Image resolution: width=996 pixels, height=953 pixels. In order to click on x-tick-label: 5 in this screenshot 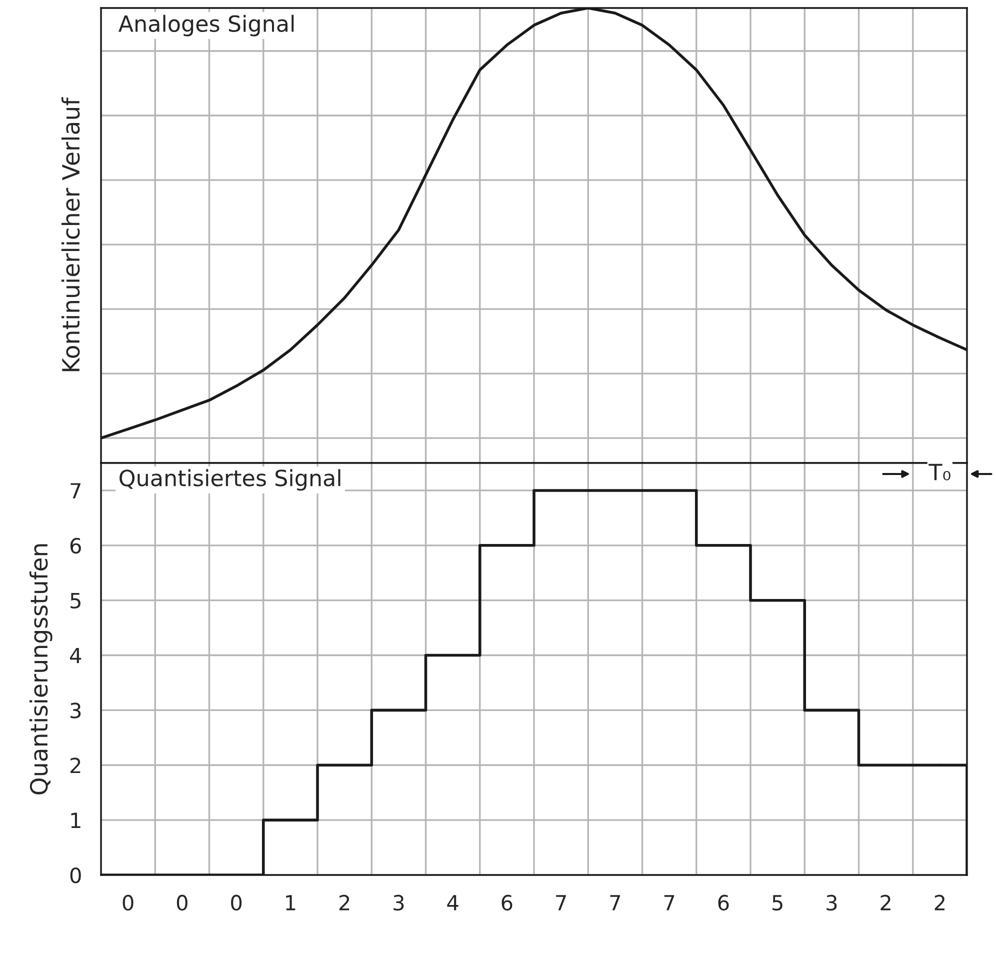, I will do `click(777, 903)`.